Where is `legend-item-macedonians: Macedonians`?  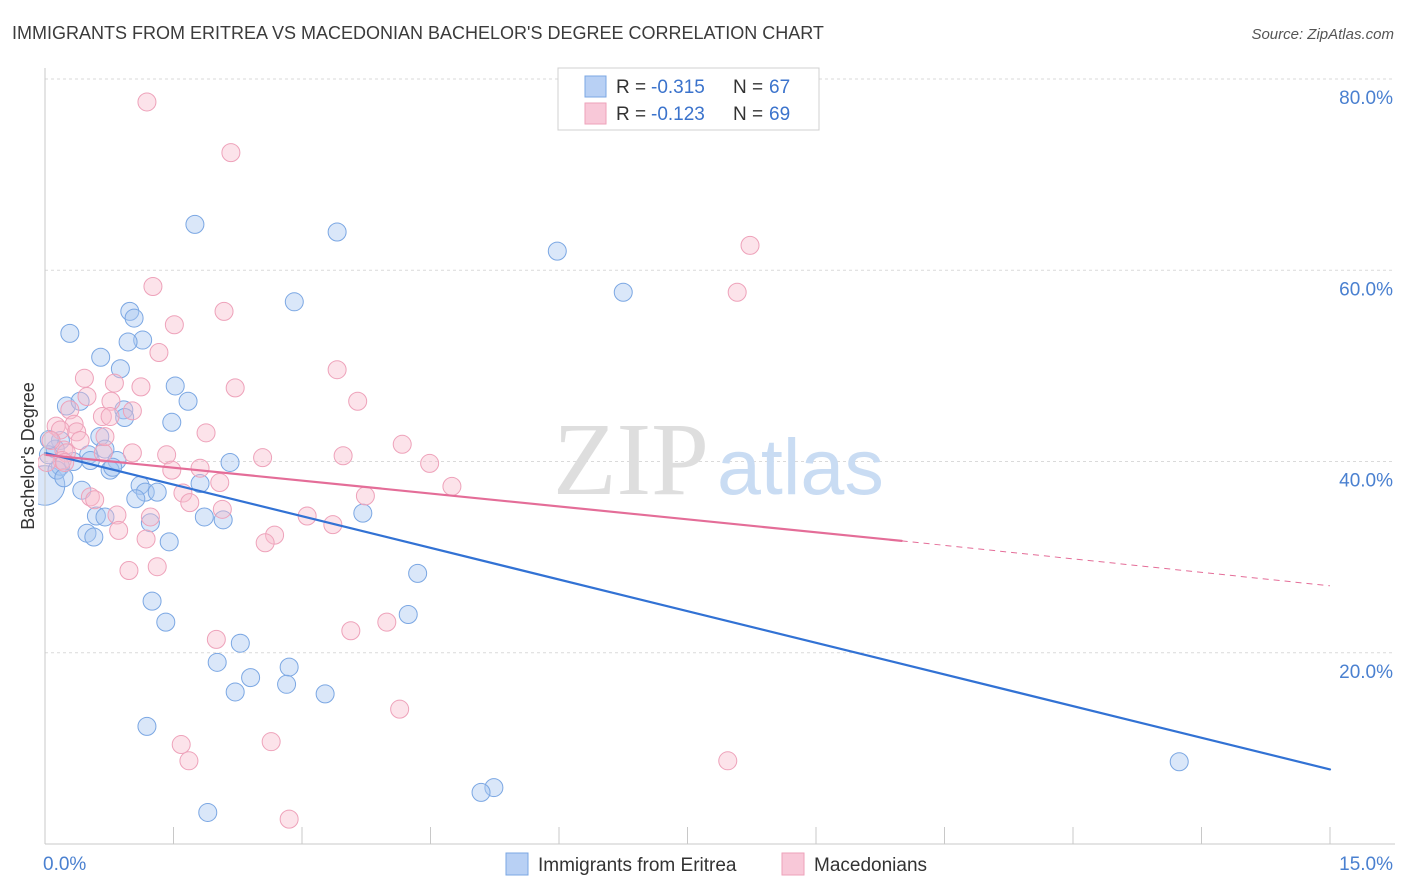
legend-item-macedonians: Macedonians is located at coordinates (854, 864).